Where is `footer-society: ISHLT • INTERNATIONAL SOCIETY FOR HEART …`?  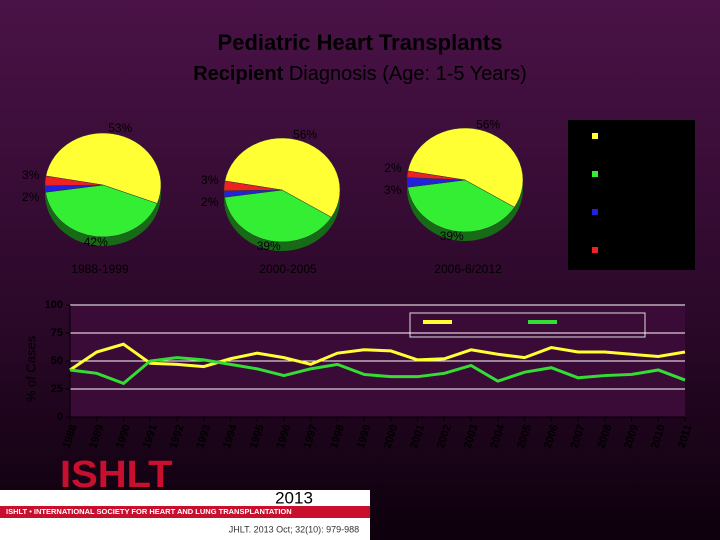 footer-society: ISHLT • INTERNATIONAL SOCIETY FOR HEART … is located at coordinates (149, 511).